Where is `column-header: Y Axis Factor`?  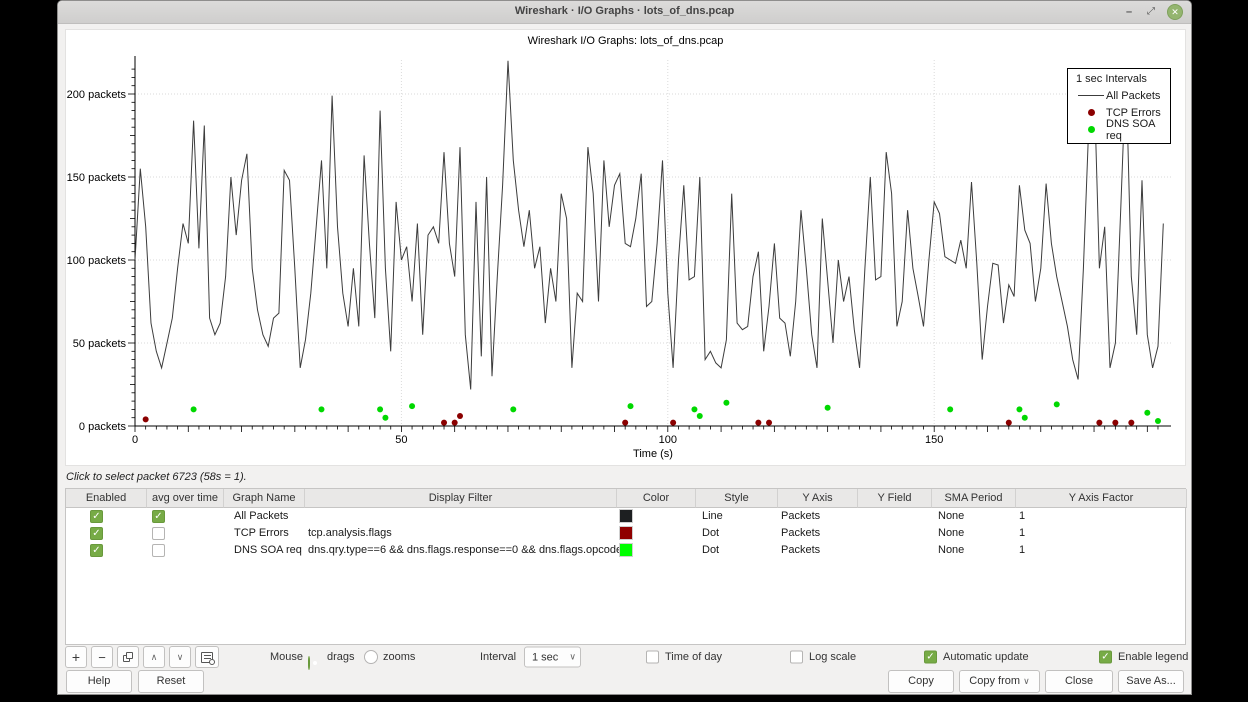 column-header: Y Axis Factor is located at coordinates (1101, 498).